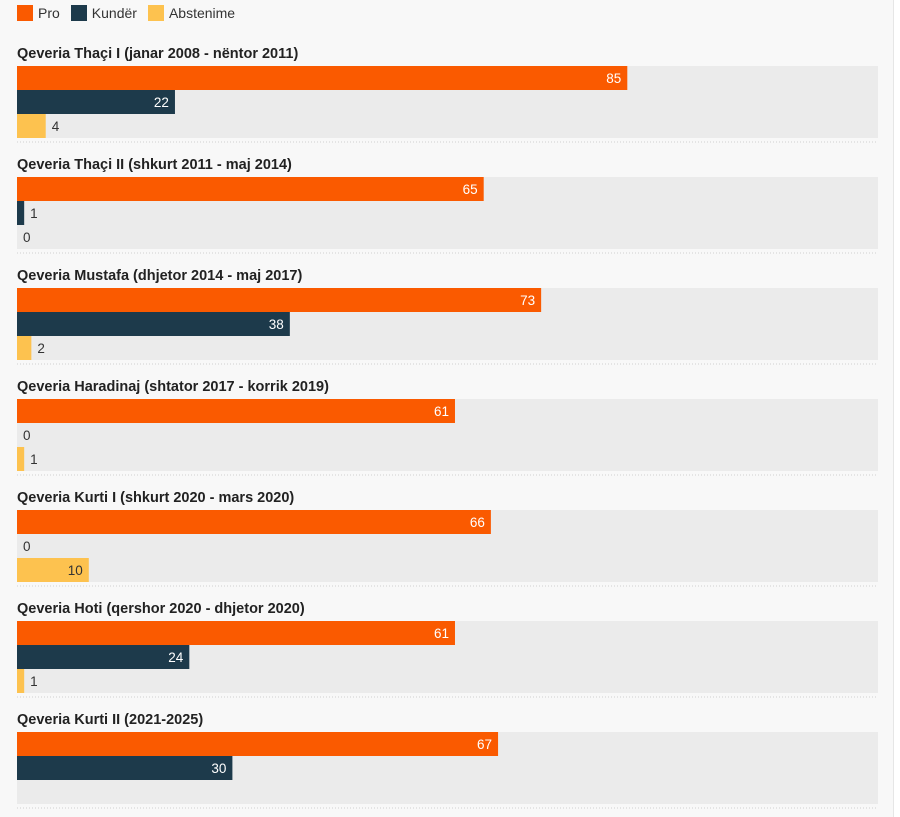 This screenshot has height=817, width=900. I want to click on legend-item-kunder: Kundër, so click(103, 13).